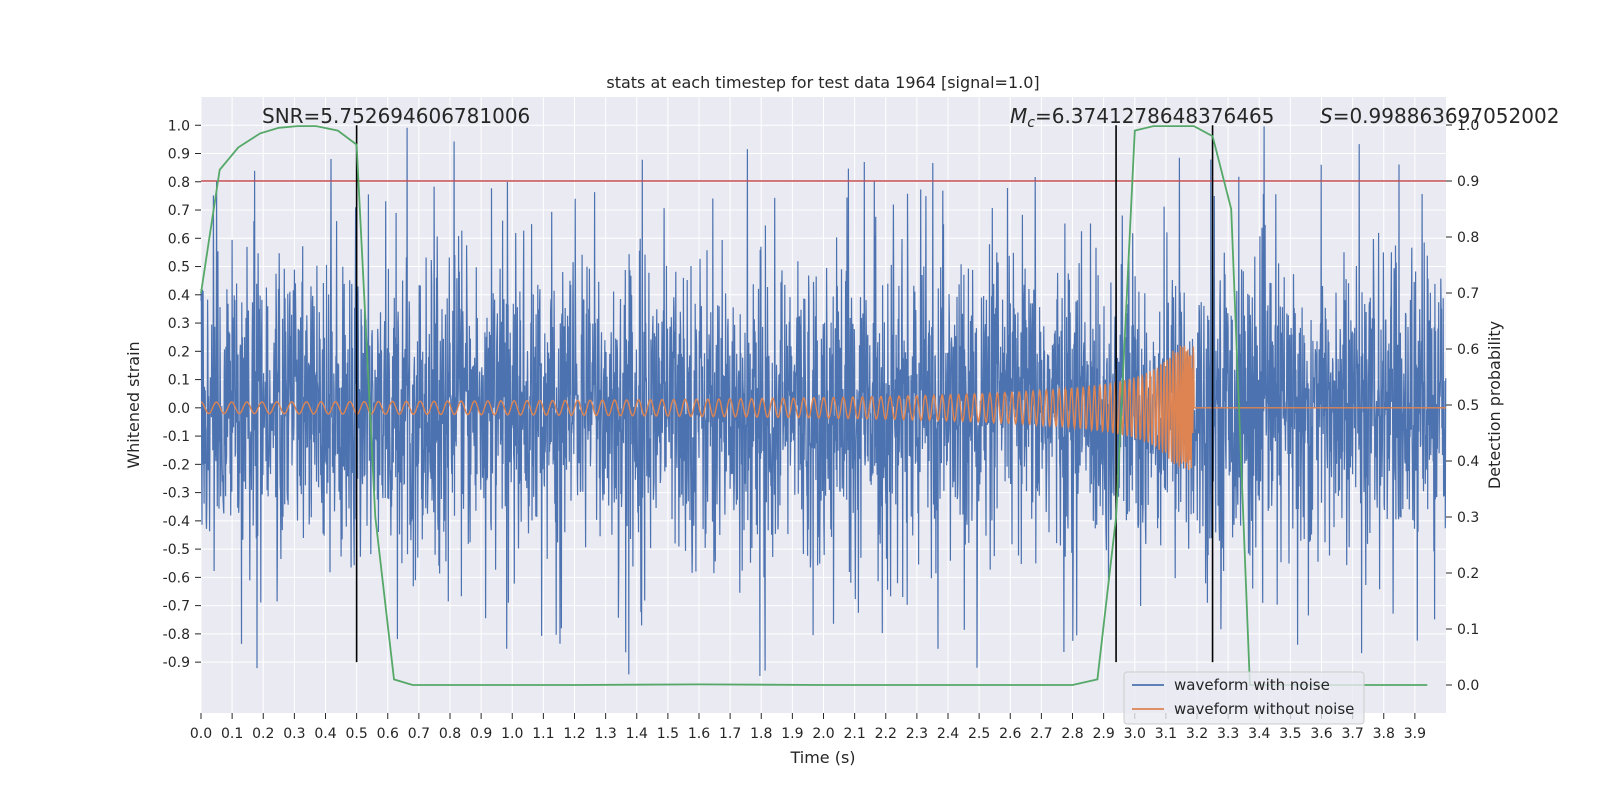 The image size is (1600, 800). Describe the element at coordinates (1228, 734) in the screenshot. I see `x-tick-label-33: 3.3` at that location.